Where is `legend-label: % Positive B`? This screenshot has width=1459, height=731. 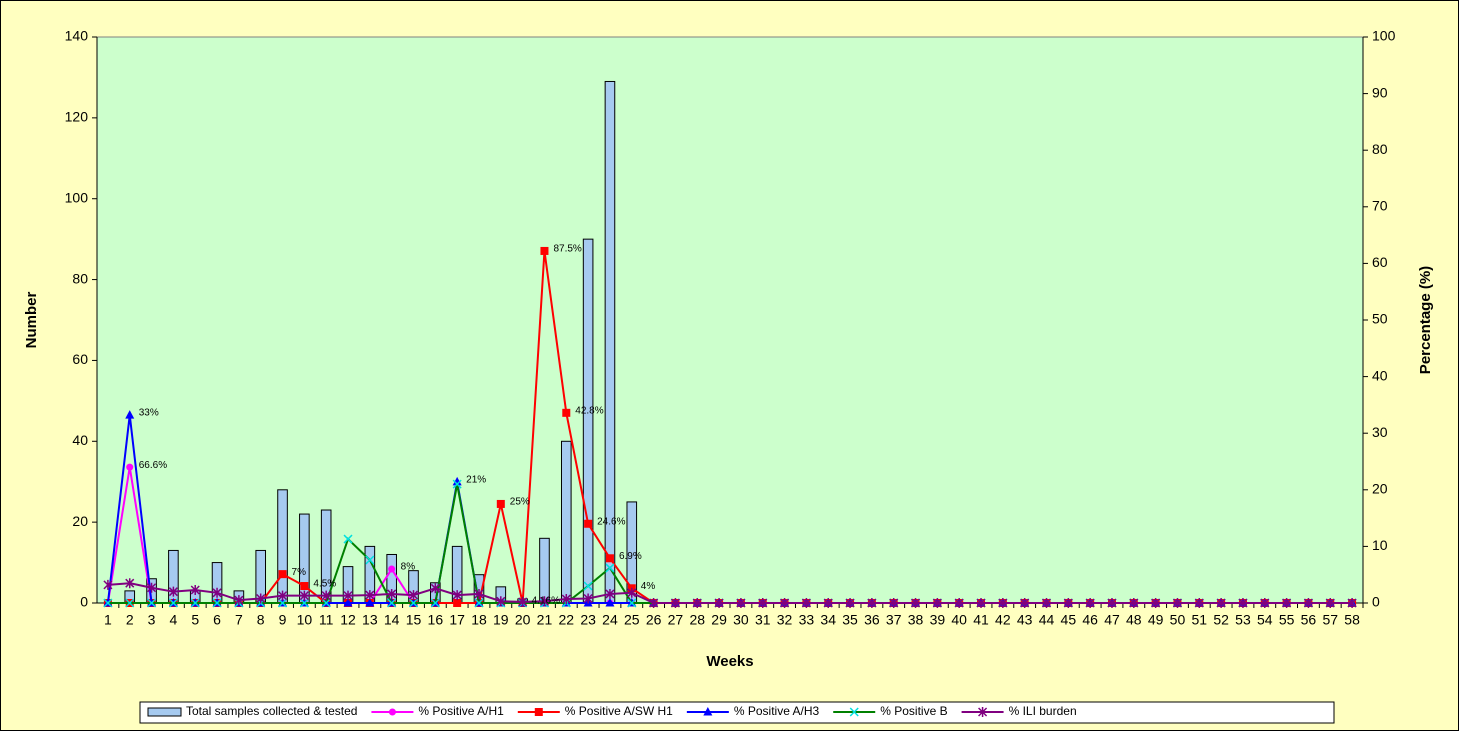
legend-label: % Positive B is located at coordinates (913, 711).